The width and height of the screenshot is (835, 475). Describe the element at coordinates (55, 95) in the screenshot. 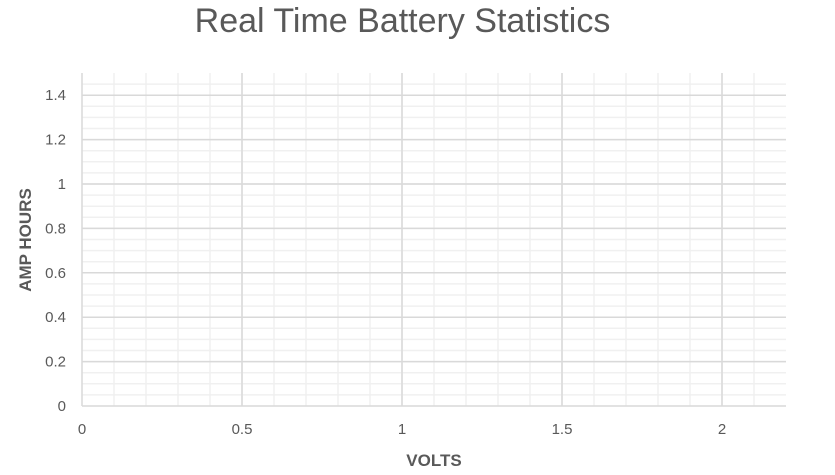

I see `y-tick-label: 1.4` at that location.